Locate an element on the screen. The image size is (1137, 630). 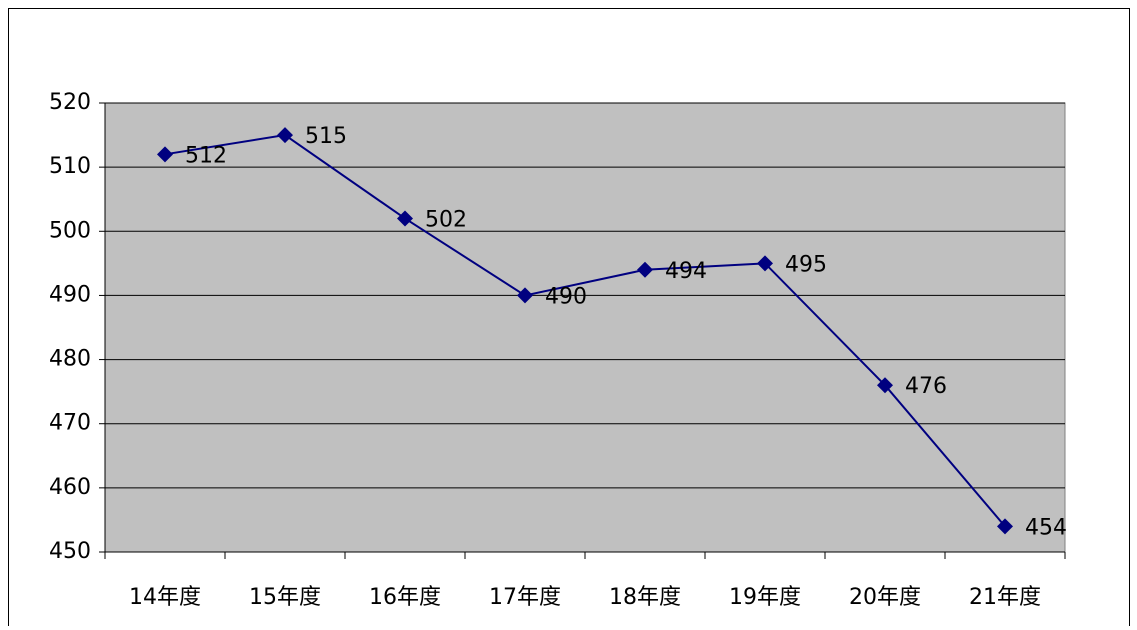
x-tick-label: 15年度 is located at coordinates (285, 597).